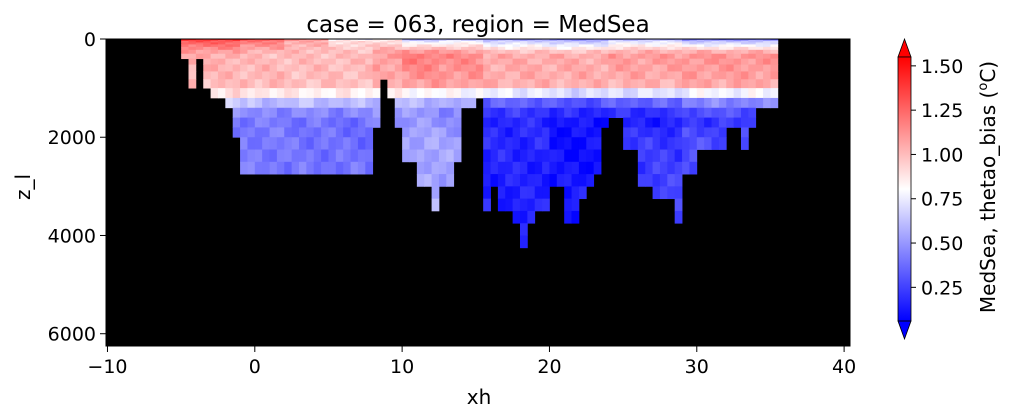 This screenshot has height=417, width=1012. Describe the element at coordinates (988, 187) in the screenshot. I see `colorbar-label: MedSea, thetao_bias (oC)` at that location.